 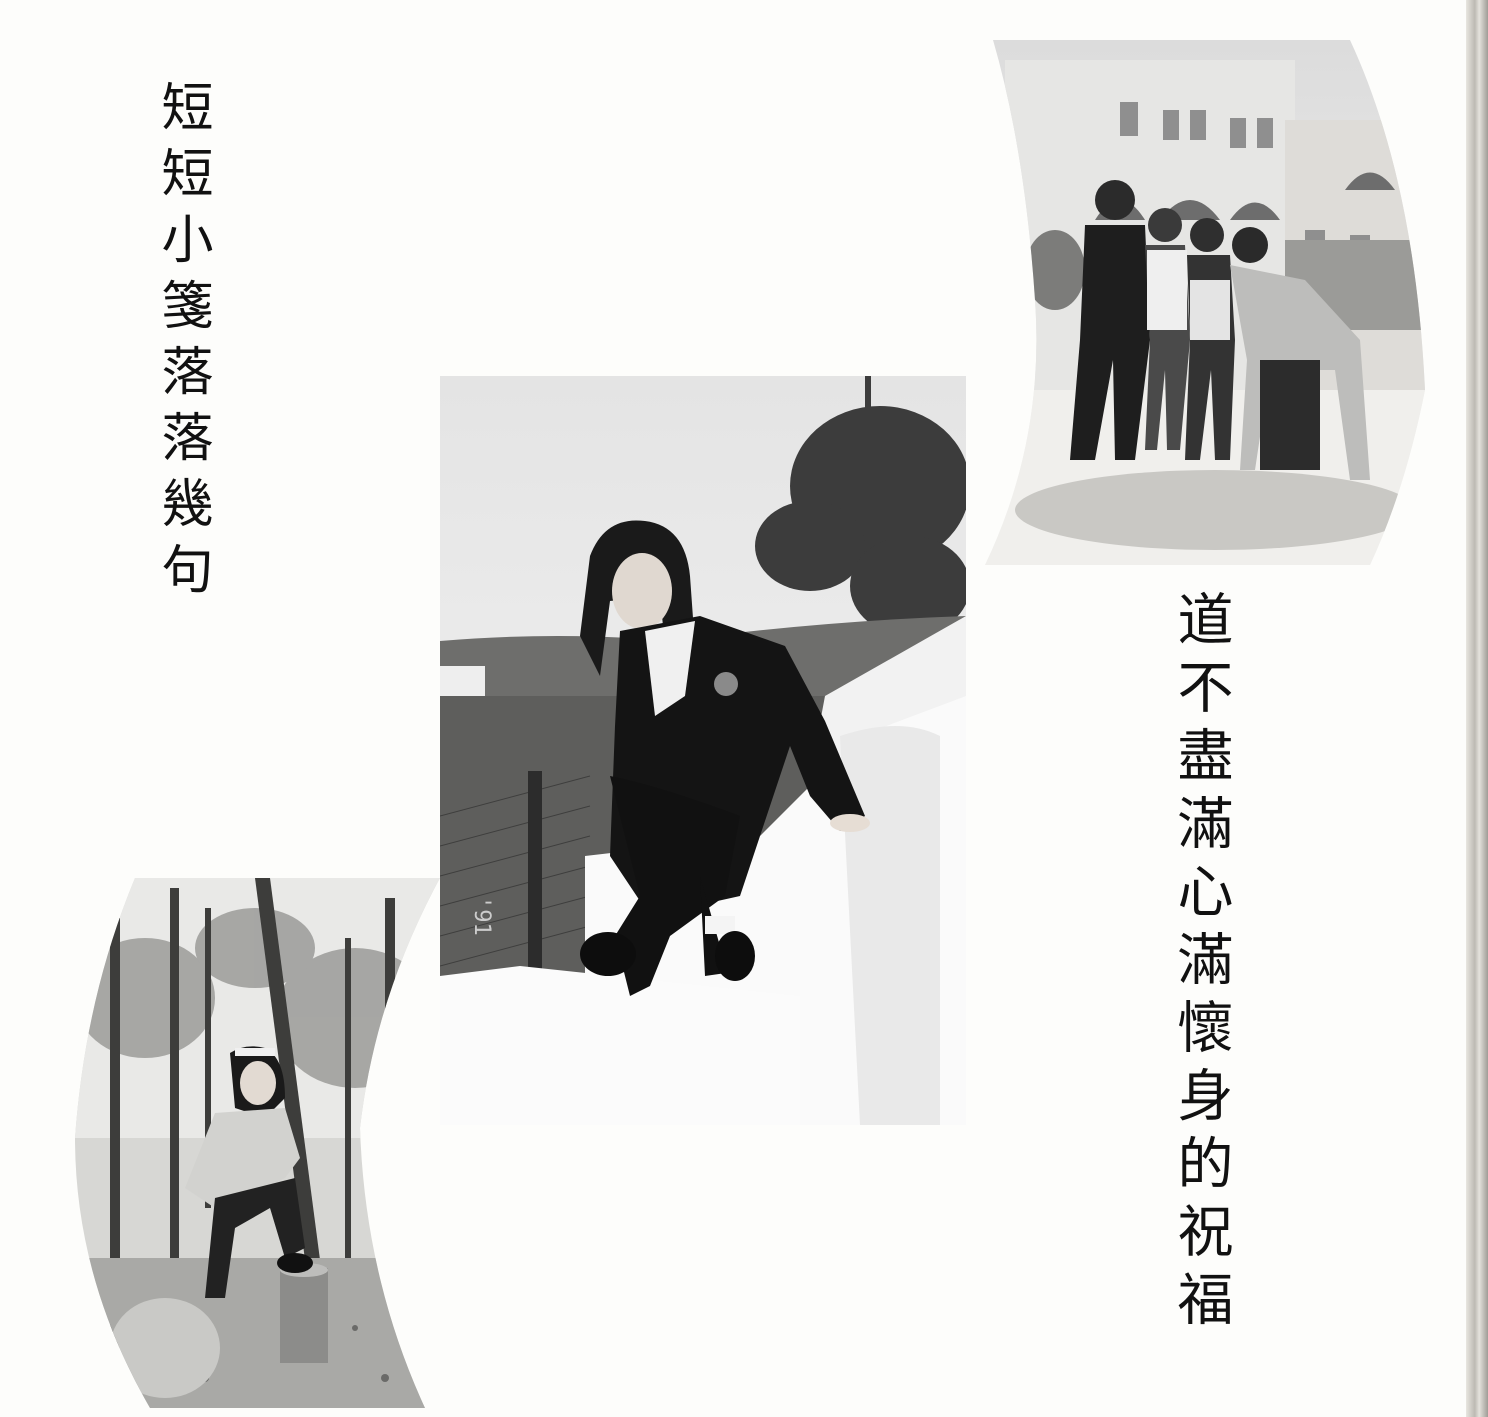 What do you see at coordinates (1477, 708) in the screenshot?
I see `book-page-edge` at bounding box center [1477, 708].